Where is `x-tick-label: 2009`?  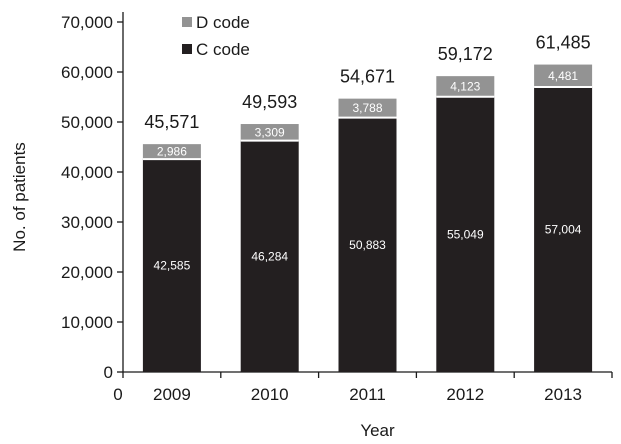
x-tick-label: 2009 is located at coordinates (172, 394).